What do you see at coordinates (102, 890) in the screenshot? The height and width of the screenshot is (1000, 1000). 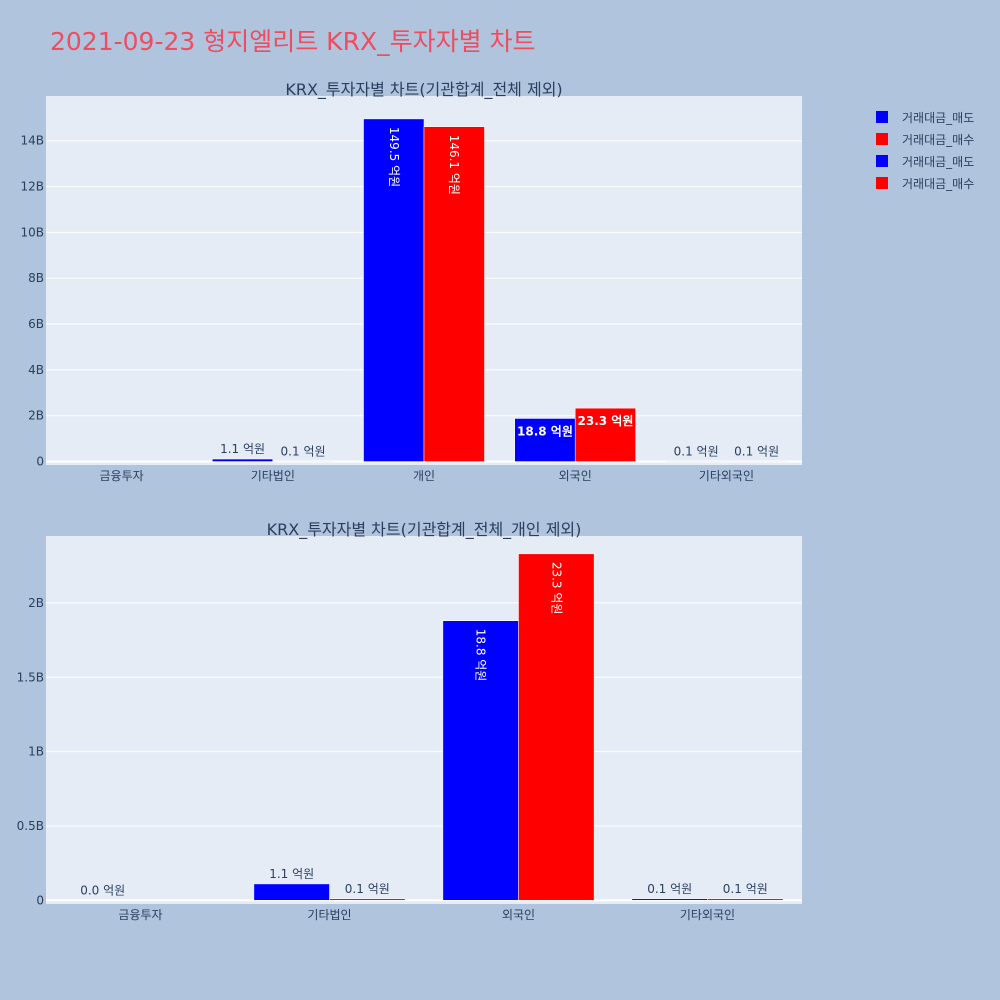 I see `data-label: 0.0 억원` at bounding box center [102, 890].